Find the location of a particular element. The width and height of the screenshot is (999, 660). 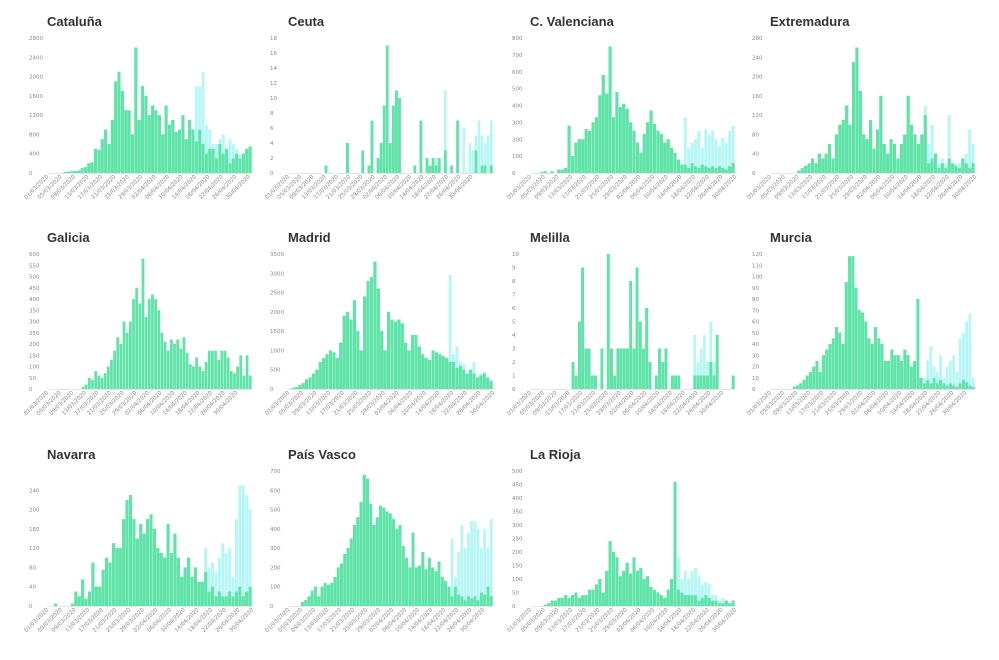

y-tick-label: 500 is located at coordinates (517, 472).